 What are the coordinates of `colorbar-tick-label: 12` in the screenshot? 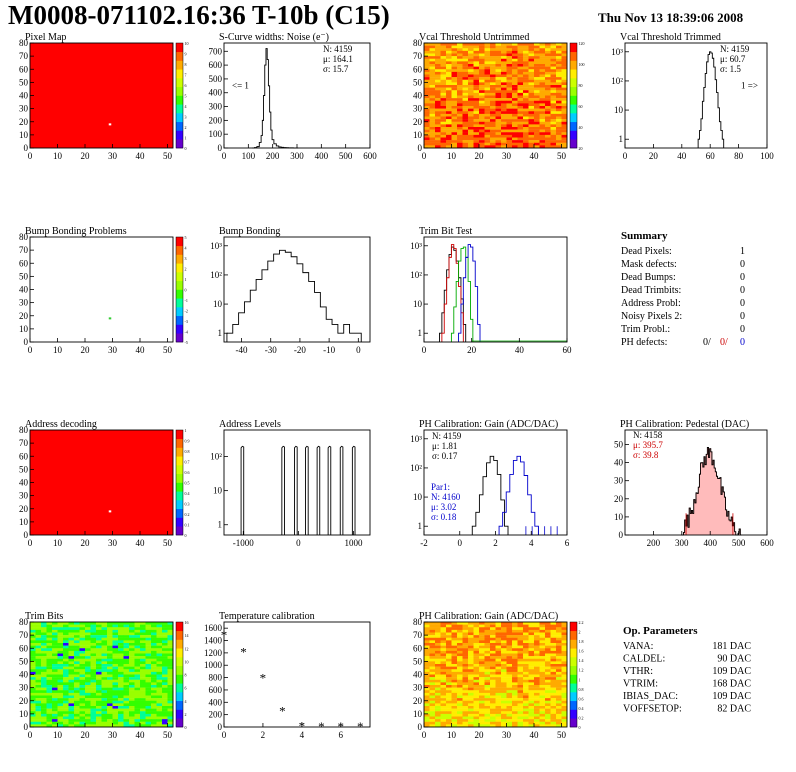 It's located at (187, 648).